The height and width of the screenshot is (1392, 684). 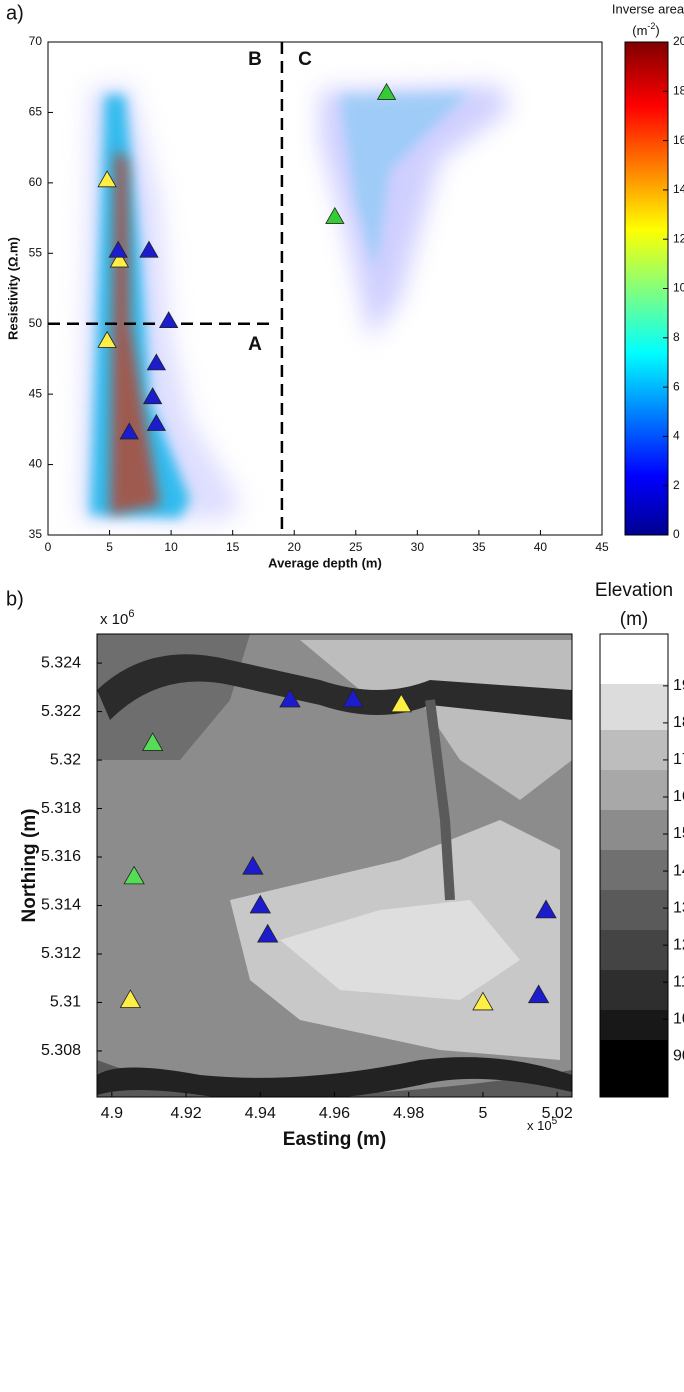 I want to click on y-tick-label: 45, so click(x=36, y=393).